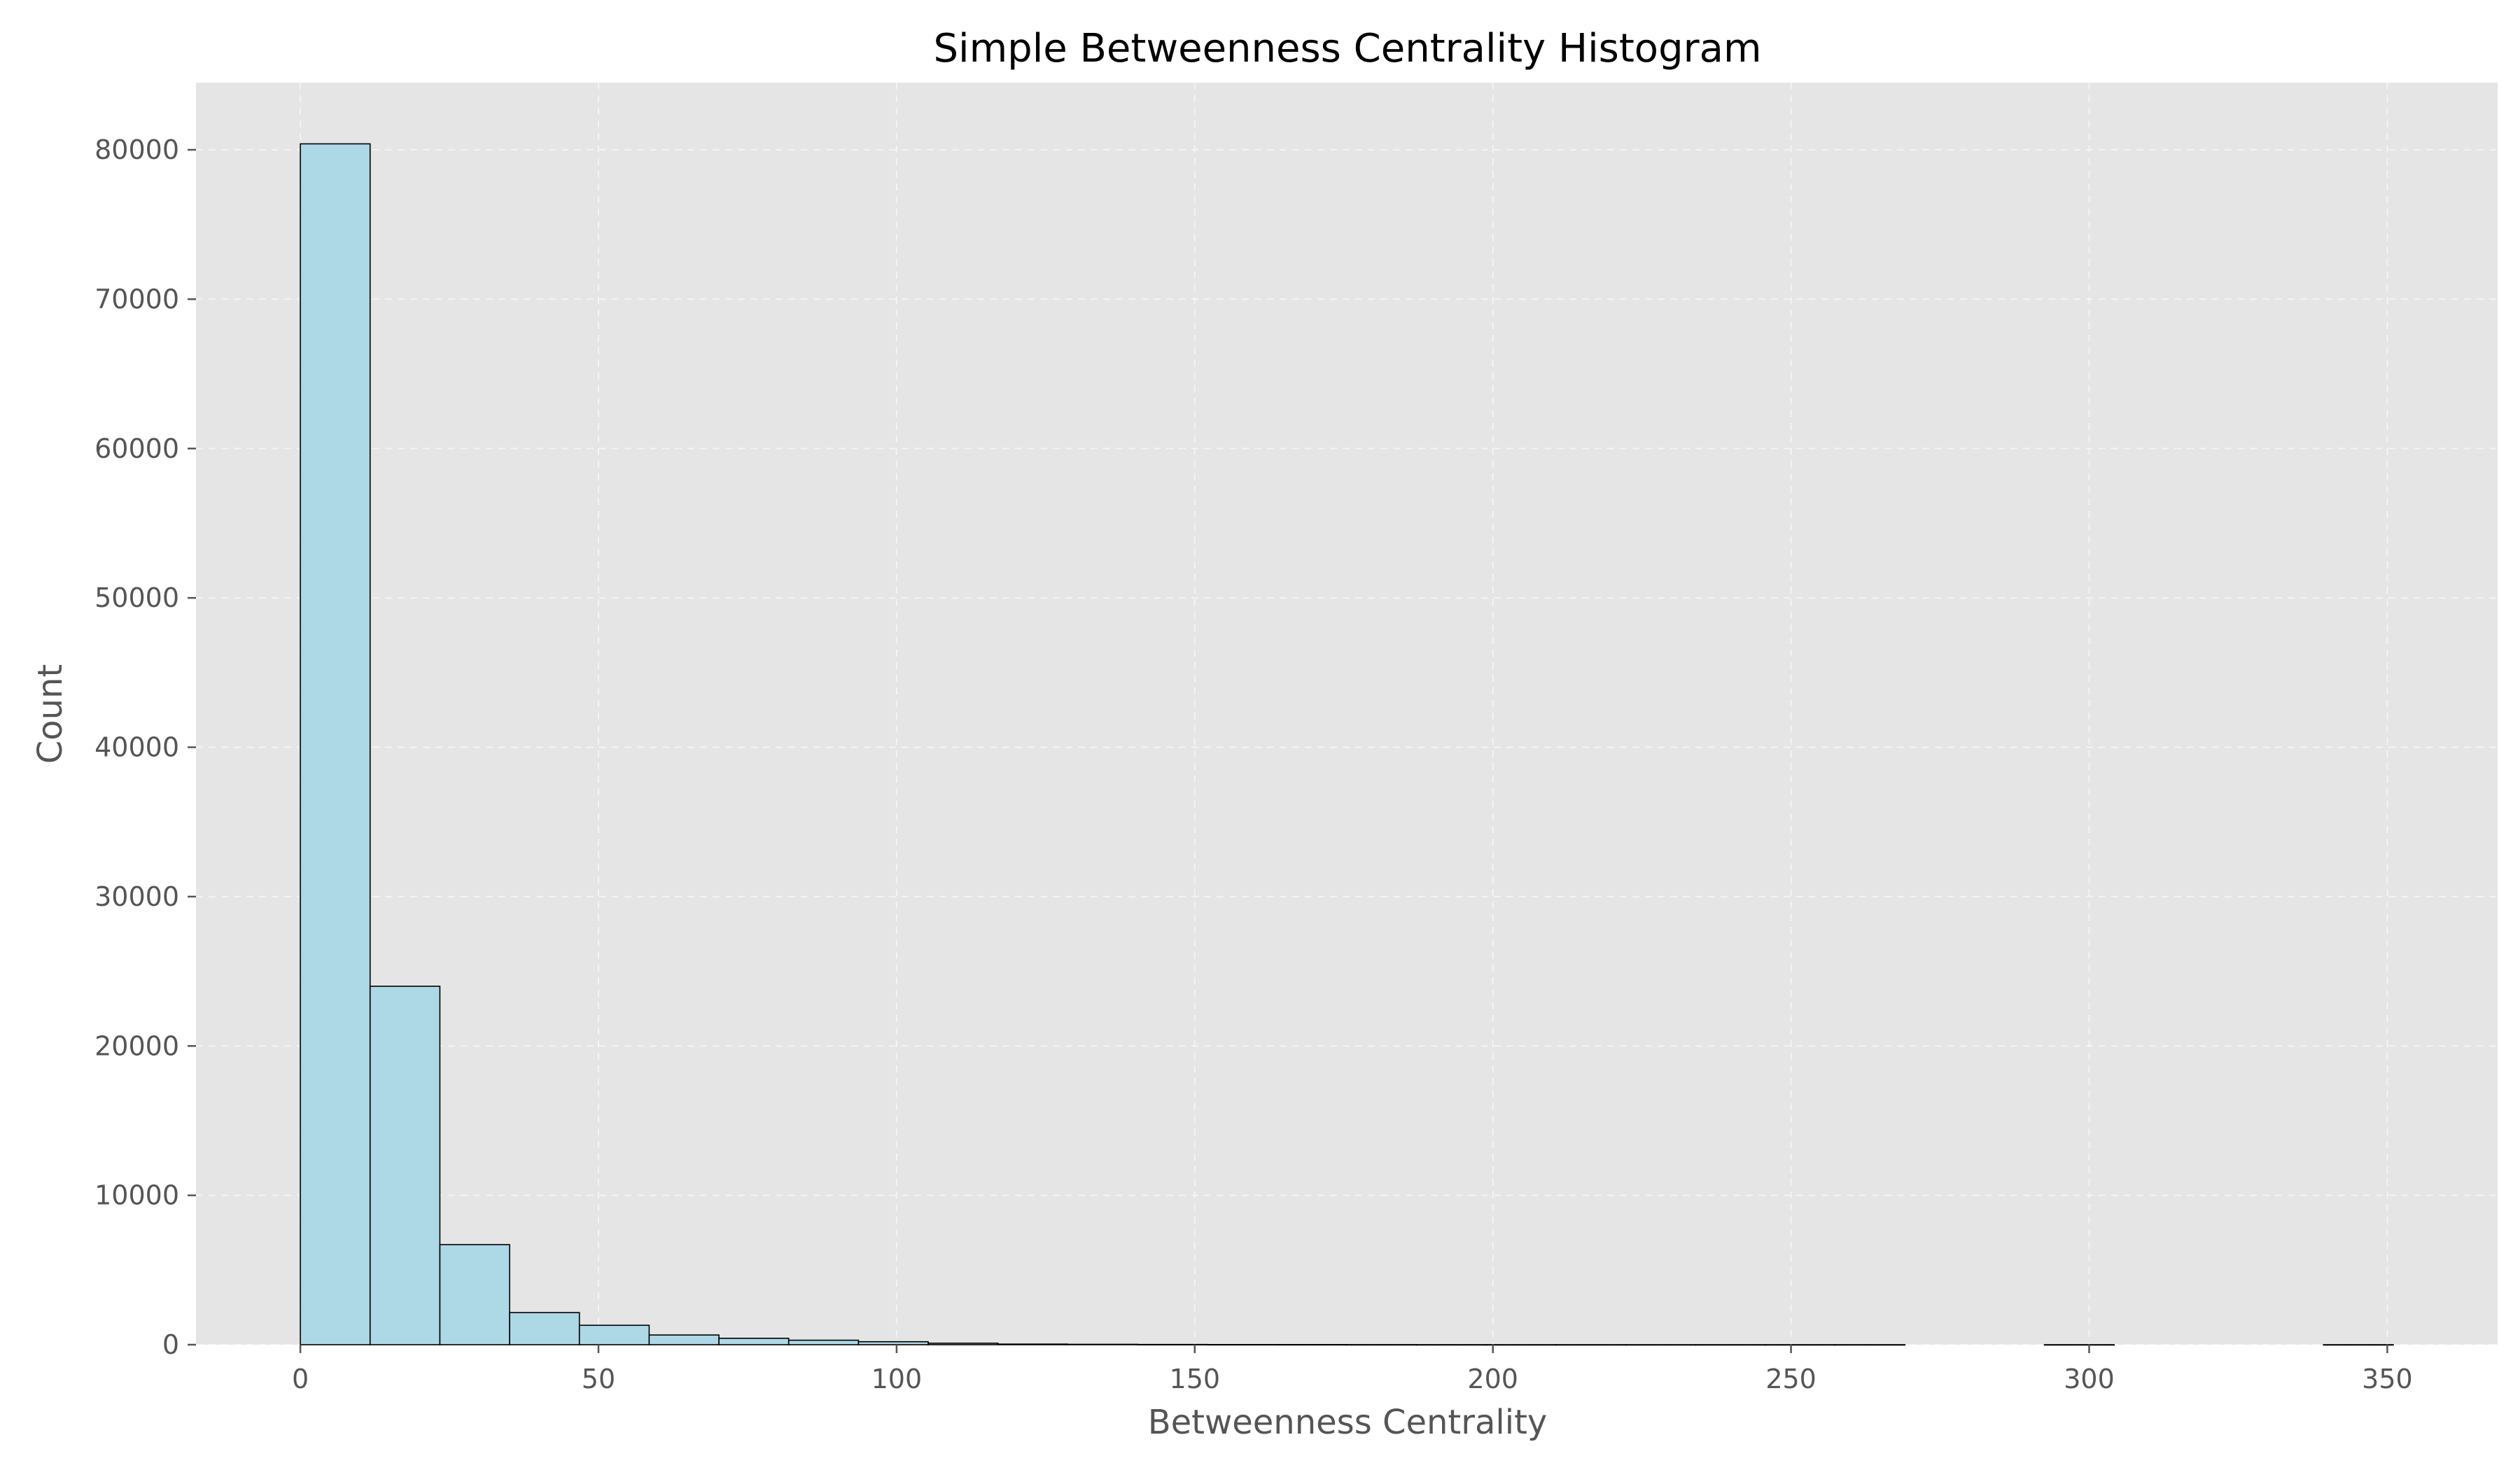 This screenshot has height=1470, width=2520. Describe the element at coordinates (1348, 1422) in the screenshot. I see `x-axis-label: Betweenness Centrality` at that location.